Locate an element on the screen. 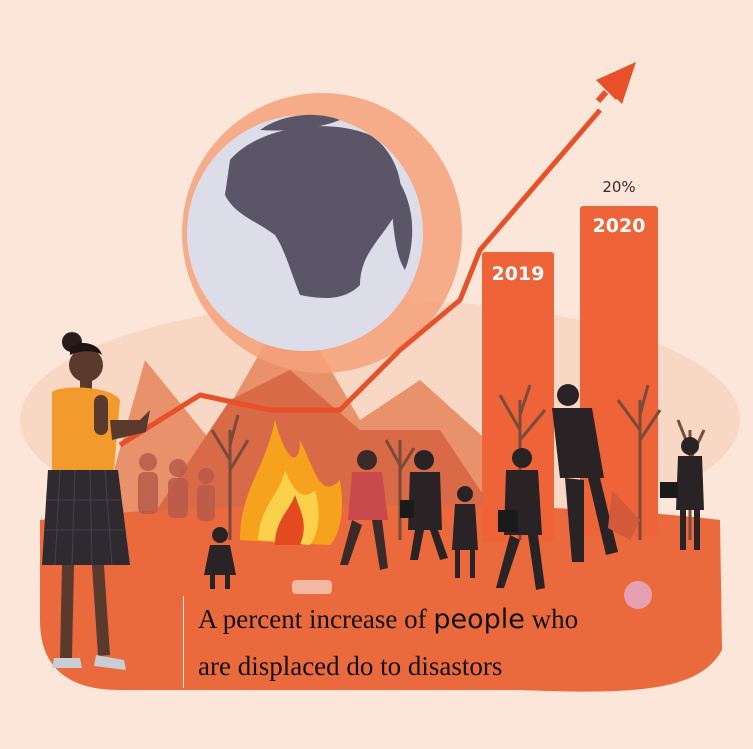  caption-line-1-part-b: people is located at coordinates (479, 619).